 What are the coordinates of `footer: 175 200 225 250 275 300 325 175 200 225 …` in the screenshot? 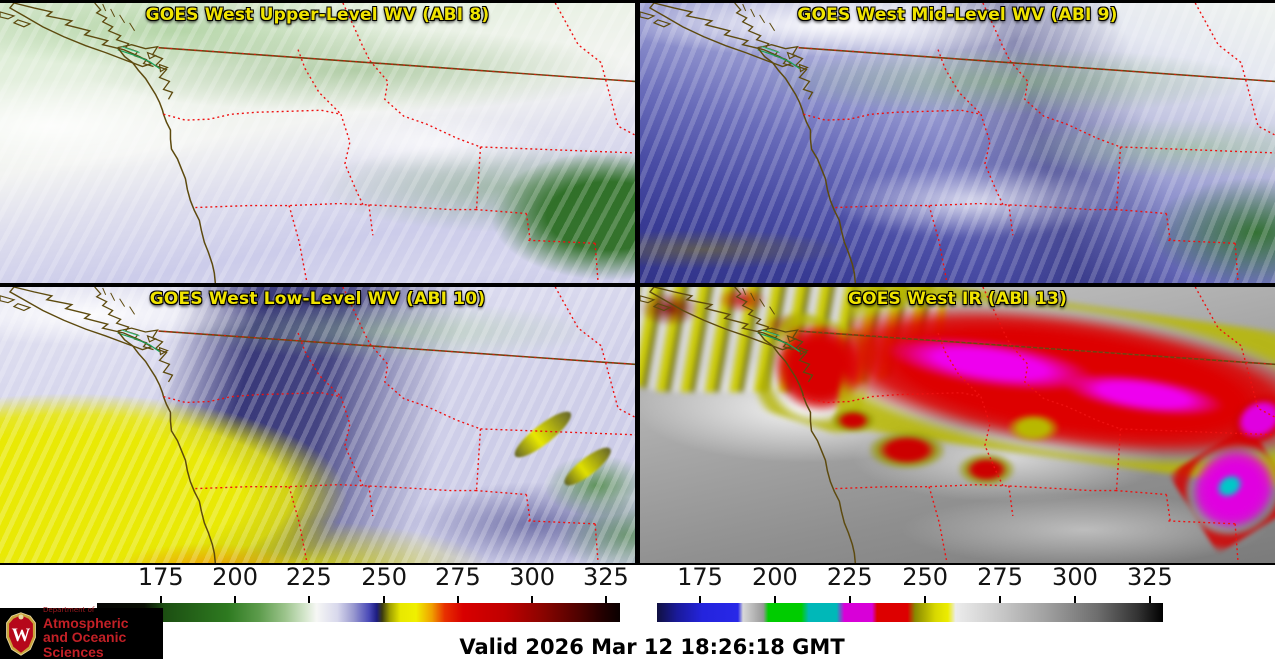 It's located at (637, 611).